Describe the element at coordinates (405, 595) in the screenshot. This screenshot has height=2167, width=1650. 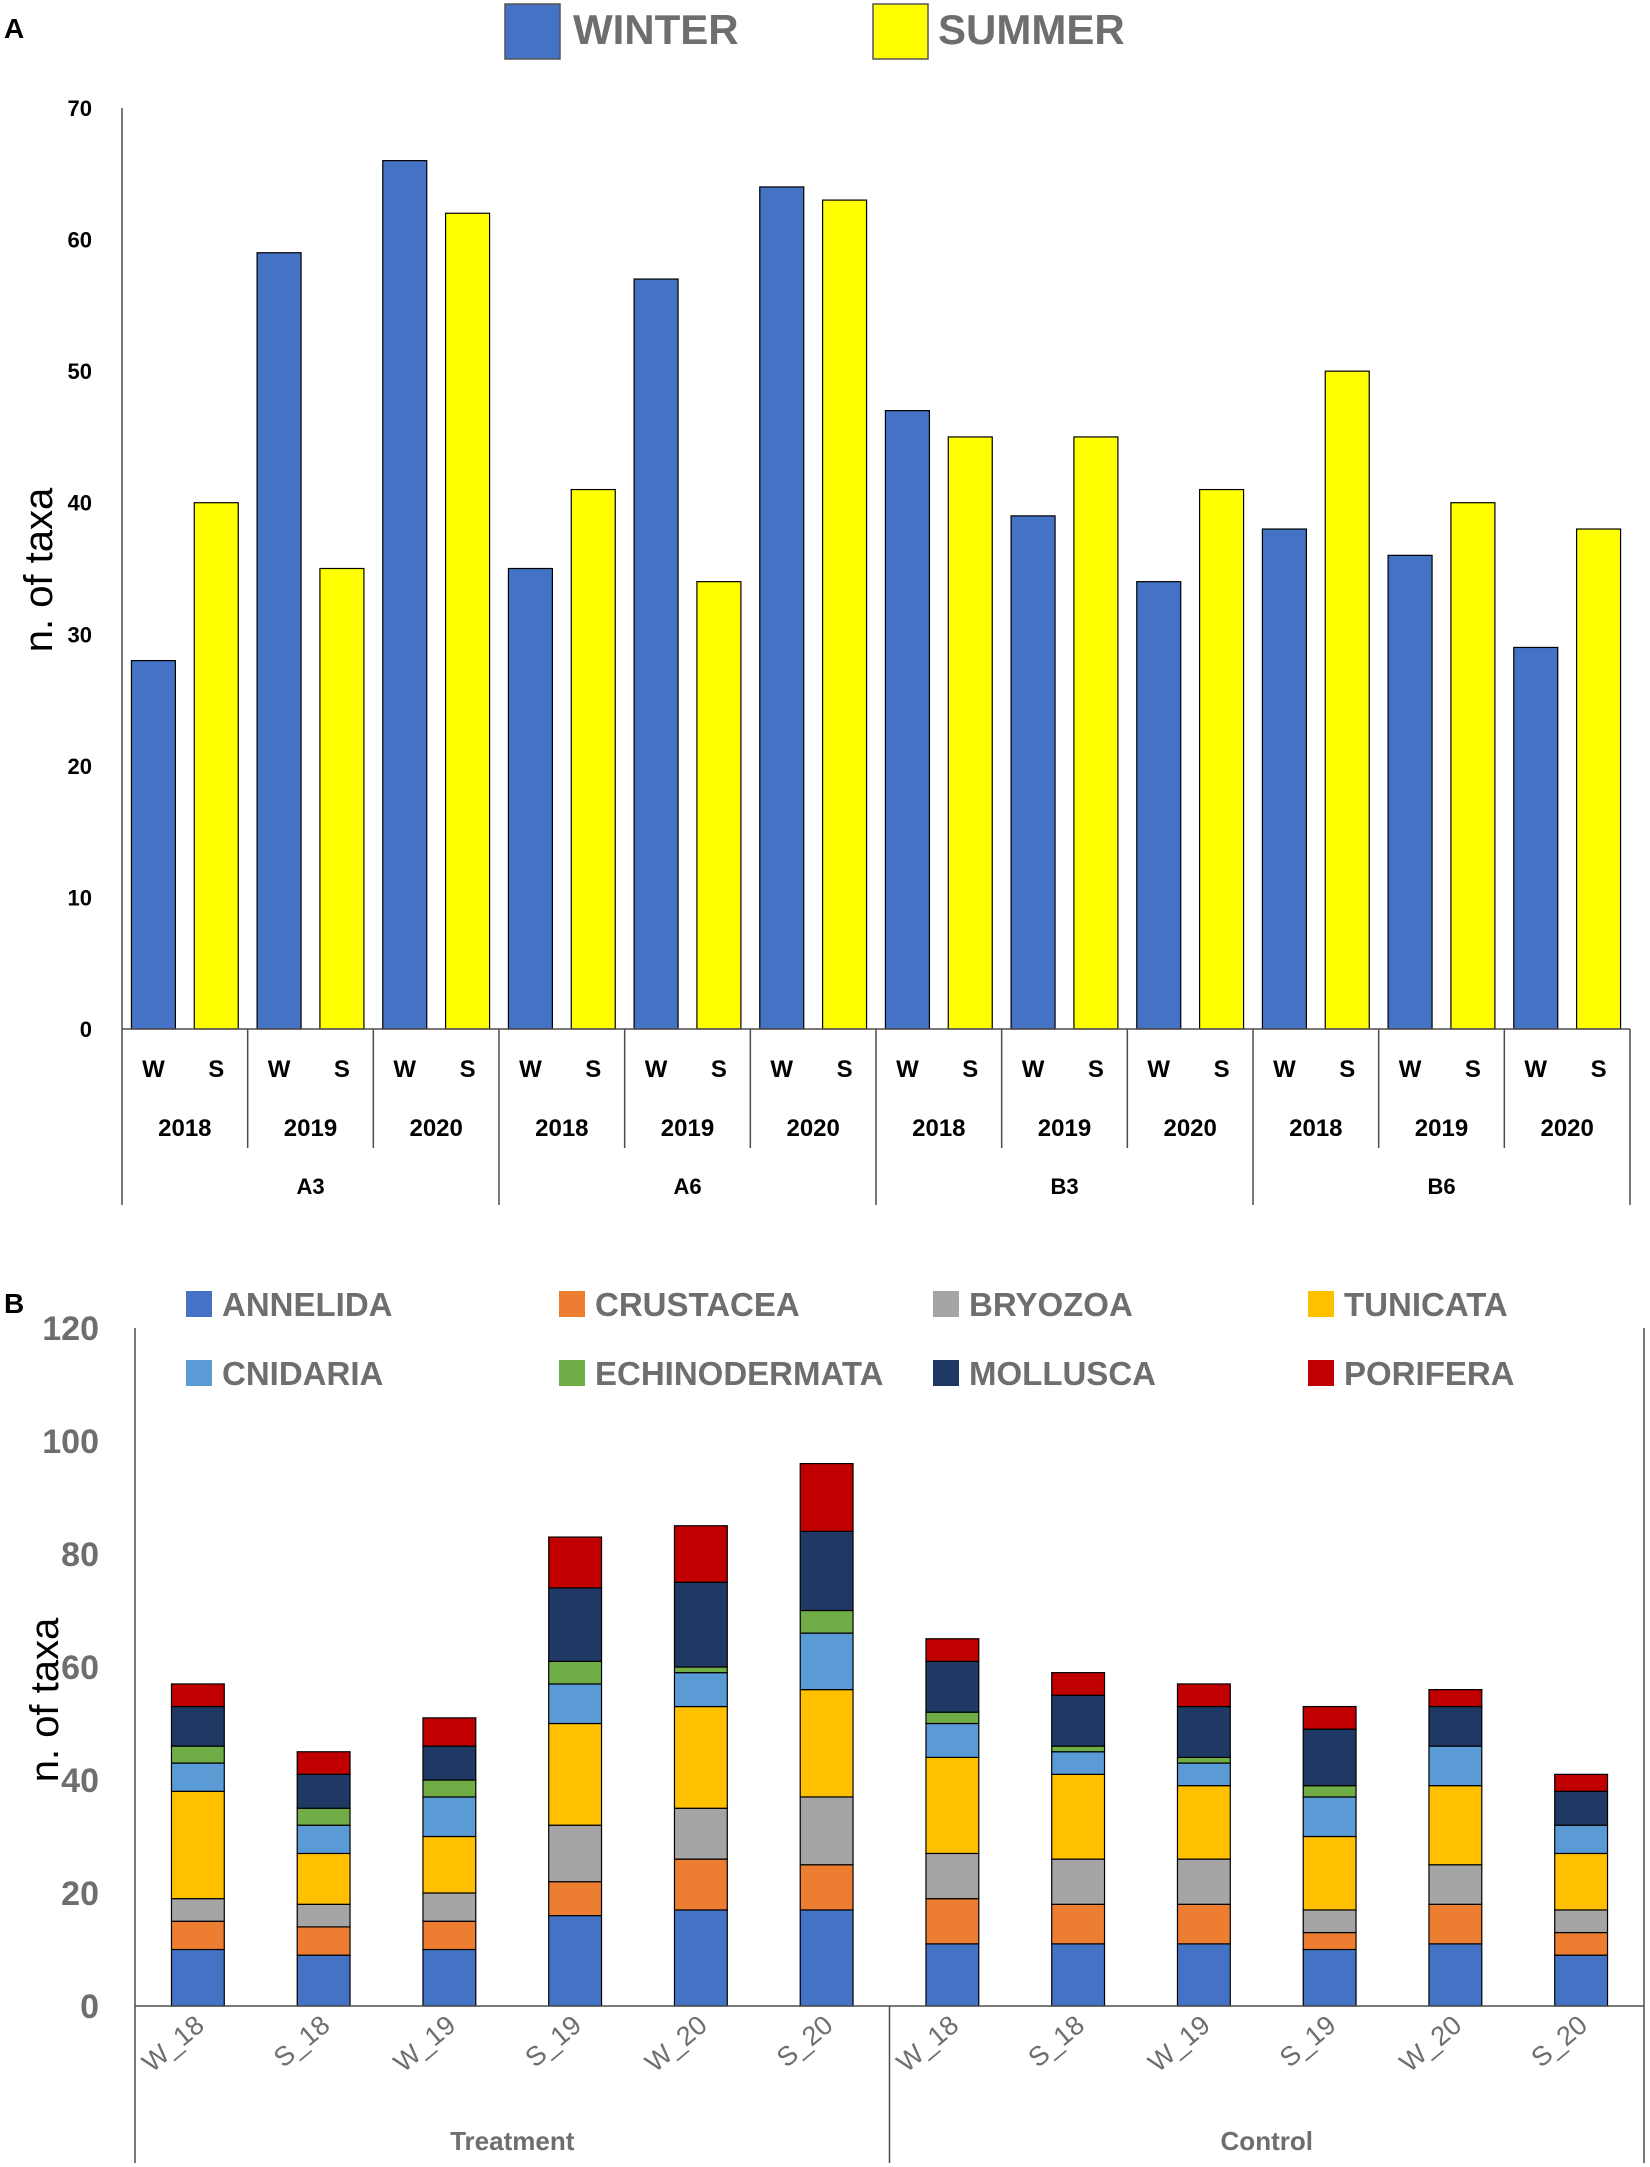
I see `bar-a3-2020-winter` at that location.